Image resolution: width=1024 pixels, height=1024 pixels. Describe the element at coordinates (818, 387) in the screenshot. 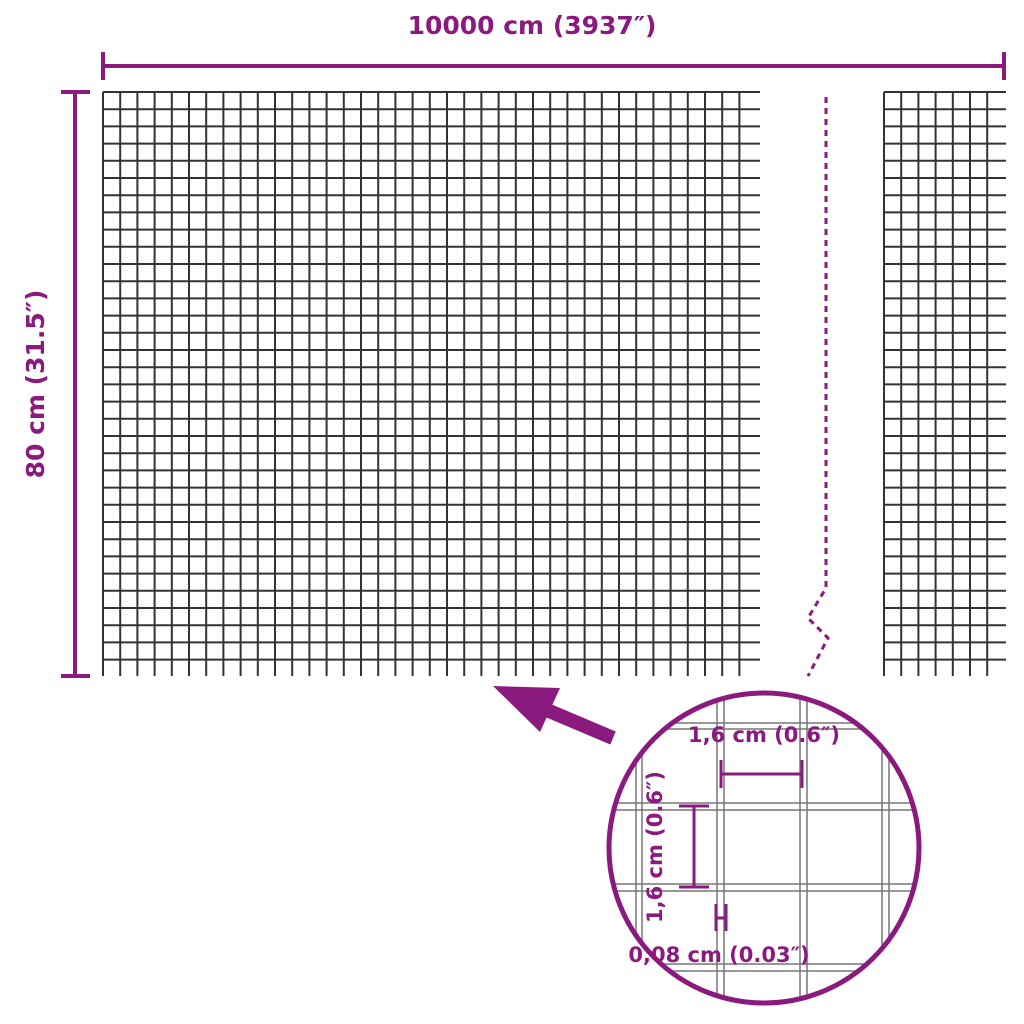

I see `break-line` at that location.